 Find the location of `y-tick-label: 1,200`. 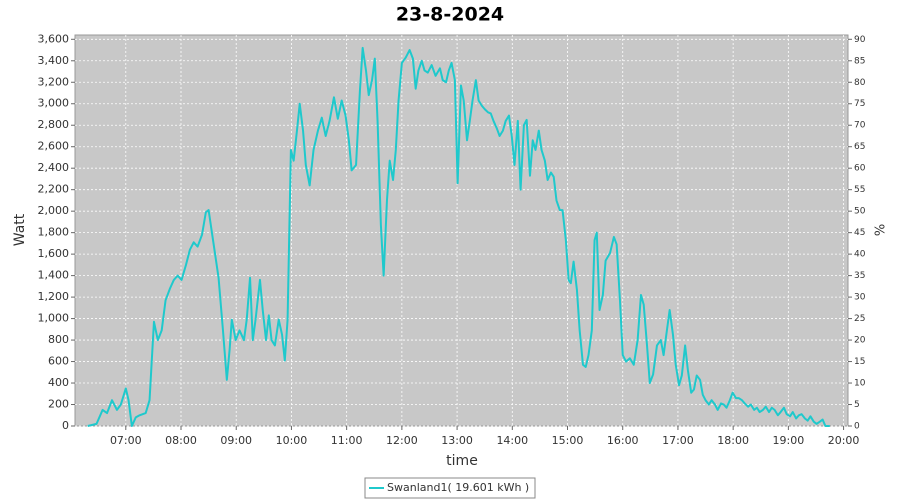

y-tick-label: 1,200 is located at coordinates (54, 296).